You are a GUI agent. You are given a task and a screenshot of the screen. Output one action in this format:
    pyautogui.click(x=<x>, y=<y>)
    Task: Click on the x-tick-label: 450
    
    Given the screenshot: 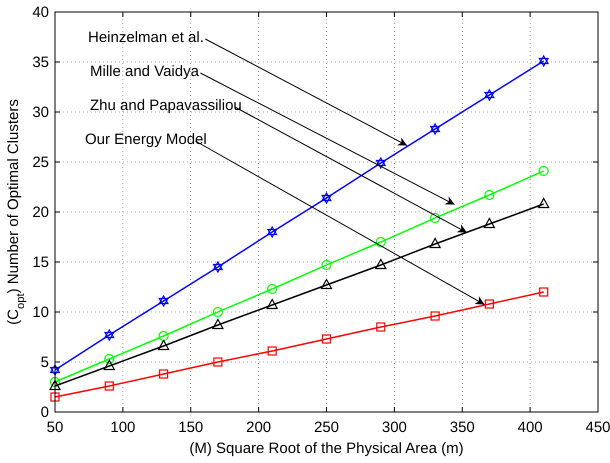 What is the action you would take?
    pyautogui.click(x=597, y=427)
    